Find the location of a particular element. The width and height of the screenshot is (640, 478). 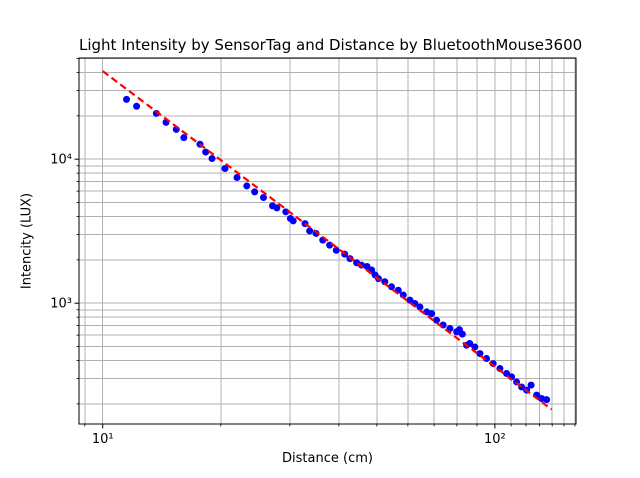

x-tick-label: 10² is located at coordinates (495, 439).